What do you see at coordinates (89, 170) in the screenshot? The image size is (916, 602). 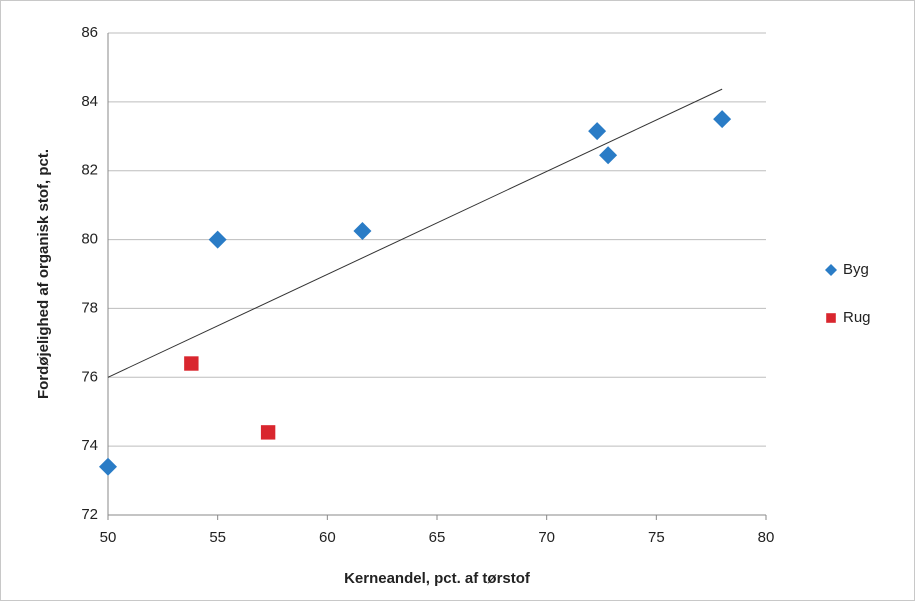 I see `y-tick-label: 82` at bounding box center [89, 170].